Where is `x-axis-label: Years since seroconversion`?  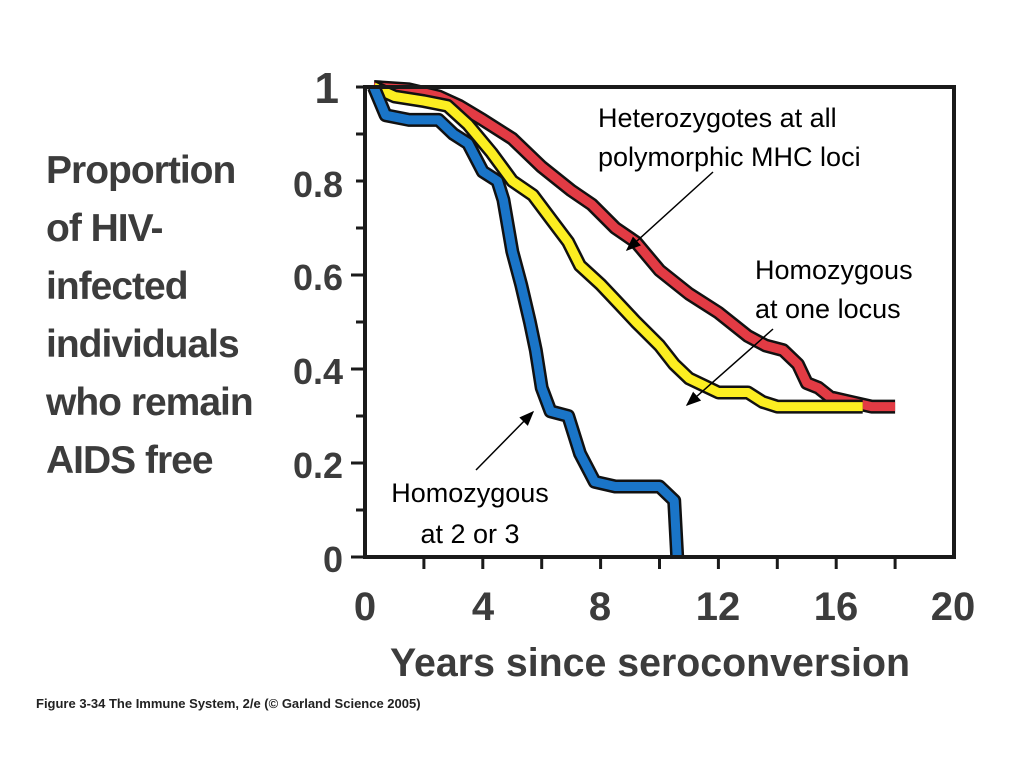 x-axis-label: Years since seroconversion is located at coordinates (650, 663).